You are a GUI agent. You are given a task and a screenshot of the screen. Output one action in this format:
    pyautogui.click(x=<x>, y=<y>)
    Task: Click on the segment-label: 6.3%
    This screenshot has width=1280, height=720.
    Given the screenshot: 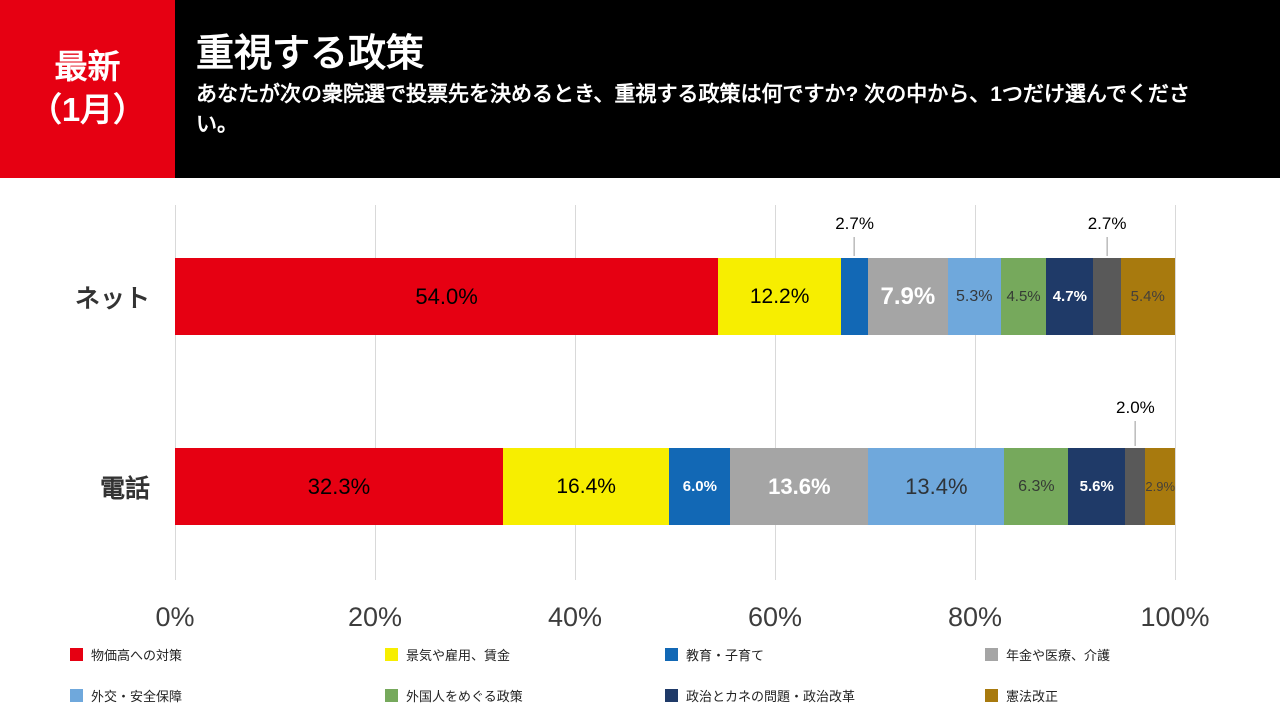 What is the action you would take?
    pyautogui.click(x=1036, y=486)
    